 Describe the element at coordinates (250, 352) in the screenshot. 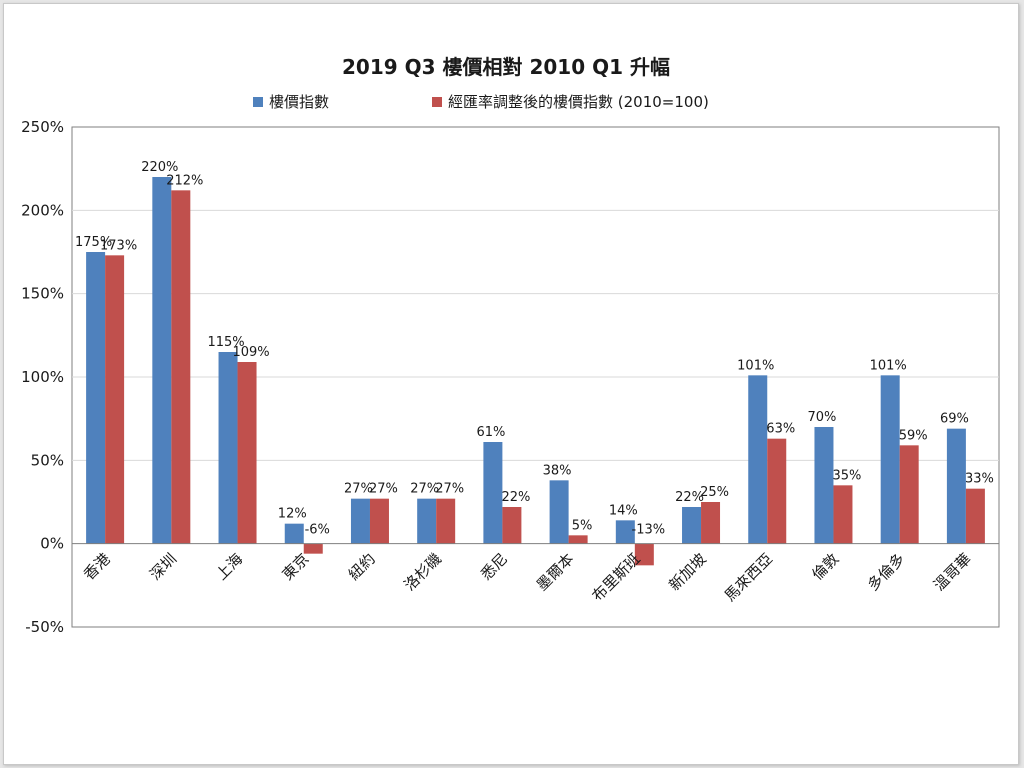

I see `data-label-series-2: 109%` at that location.